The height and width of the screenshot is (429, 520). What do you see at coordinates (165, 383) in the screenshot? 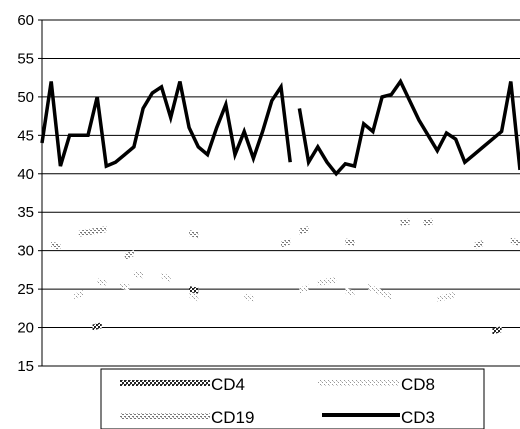
I see `legend-swatch-cd4` at bounding box center [165, 383].